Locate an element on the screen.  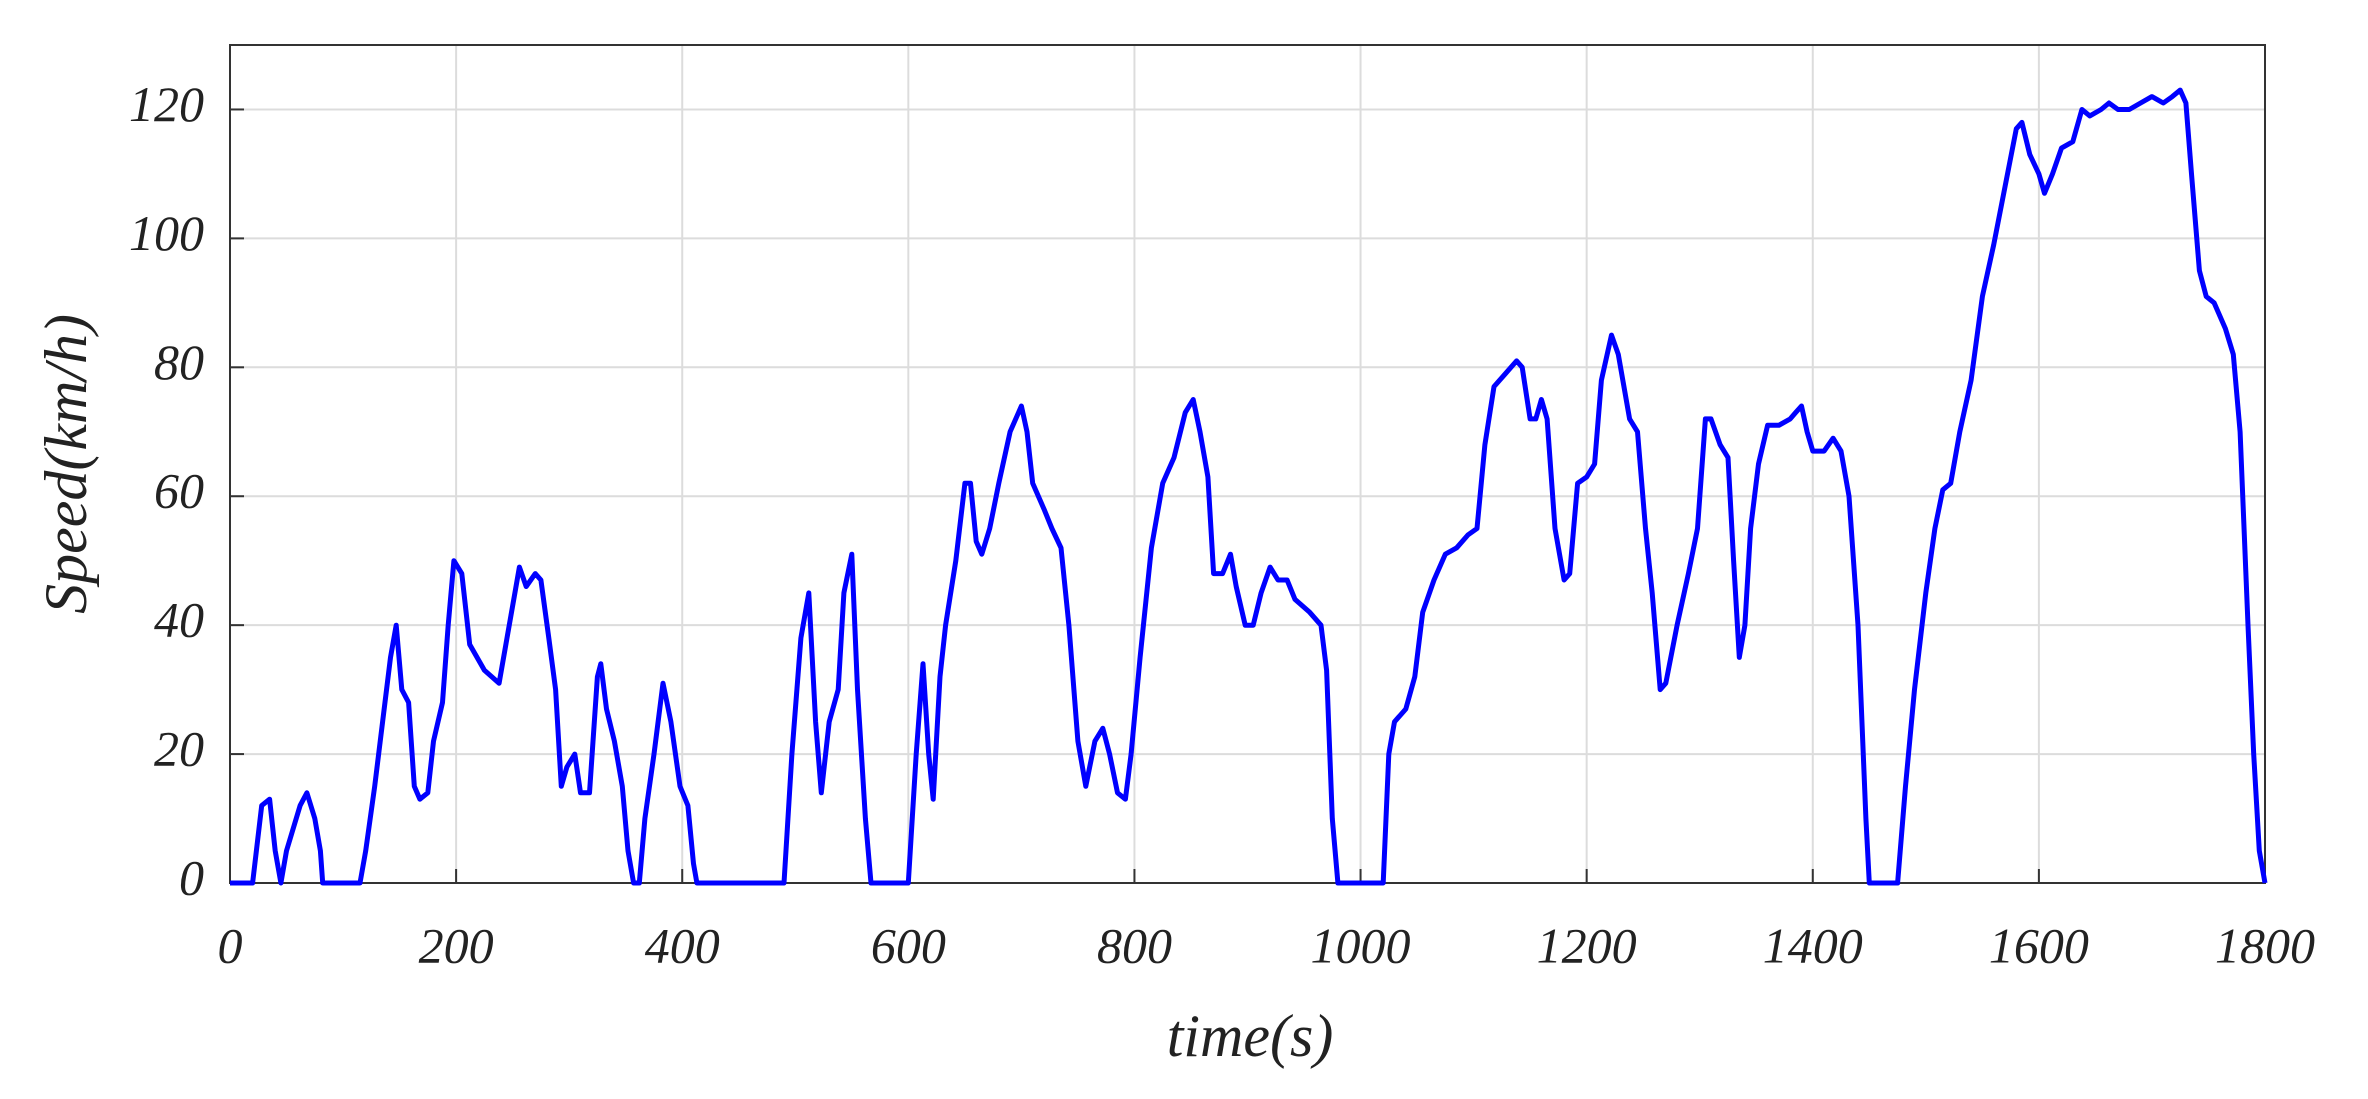
y-tick-label: 0 is located at coordinates (191, 877).